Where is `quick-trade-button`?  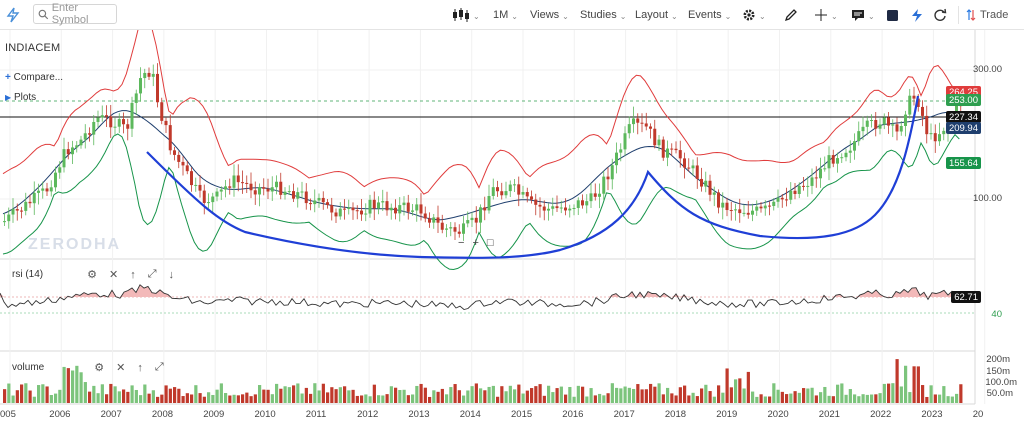 quick-trade-button is located at coordinates (917, 15).